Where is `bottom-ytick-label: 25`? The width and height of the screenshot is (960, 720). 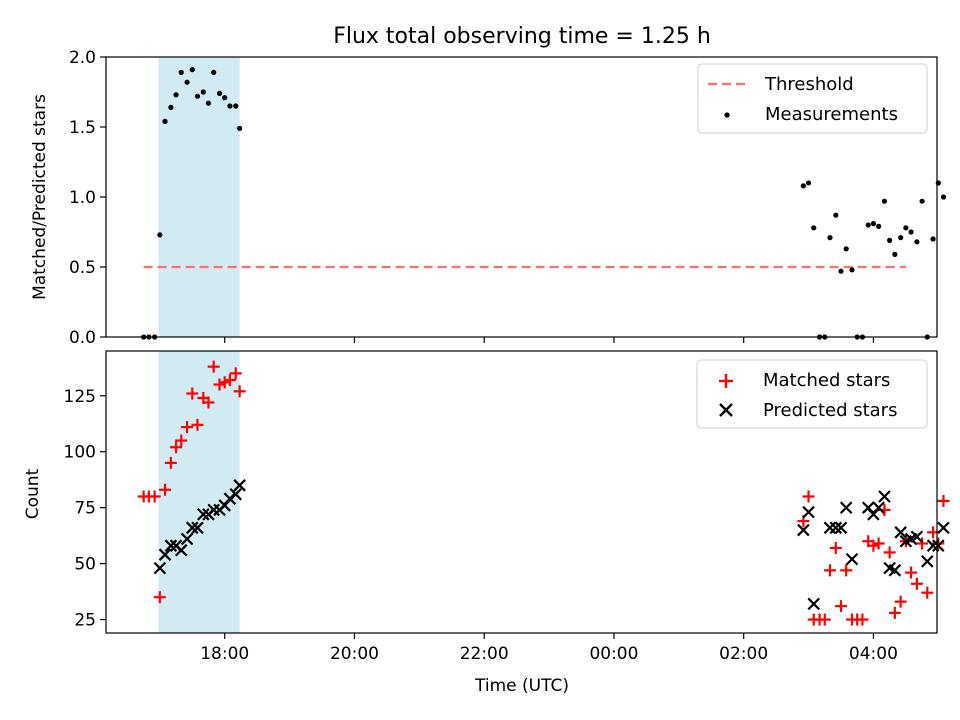 bottom-ytick-label: 25 is located at coordinates (85, 621).